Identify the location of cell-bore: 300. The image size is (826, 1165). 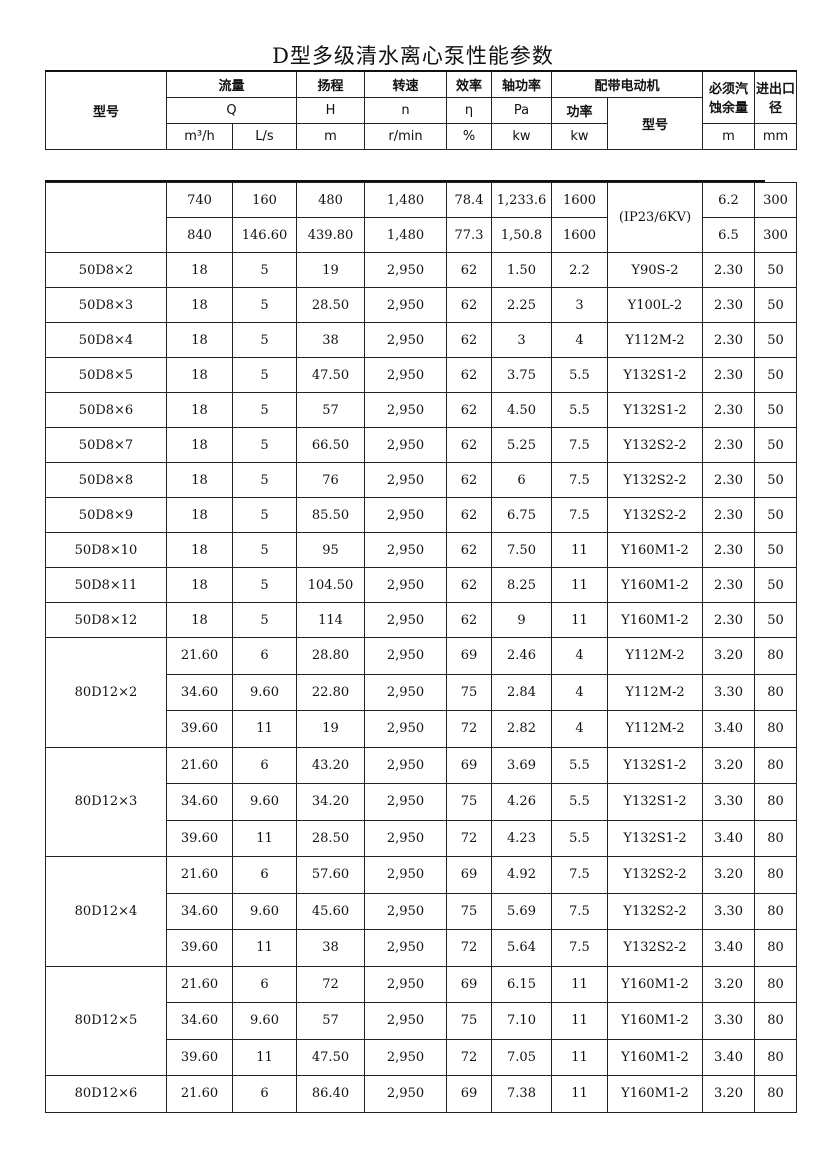
(775, 235).